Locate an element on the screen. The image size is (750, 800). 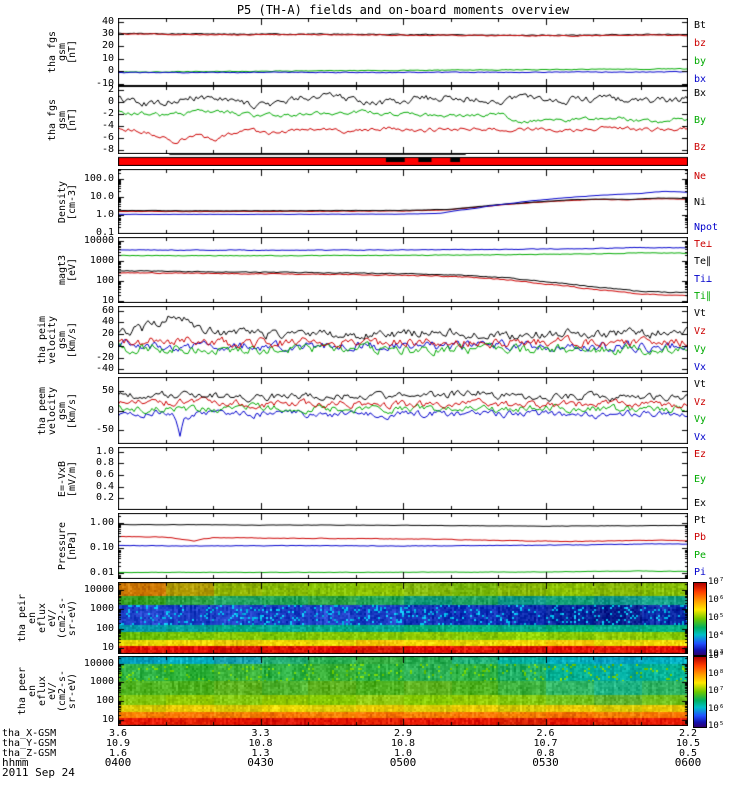
ytick-label: 0.8 is located at coordinates (104, 463).